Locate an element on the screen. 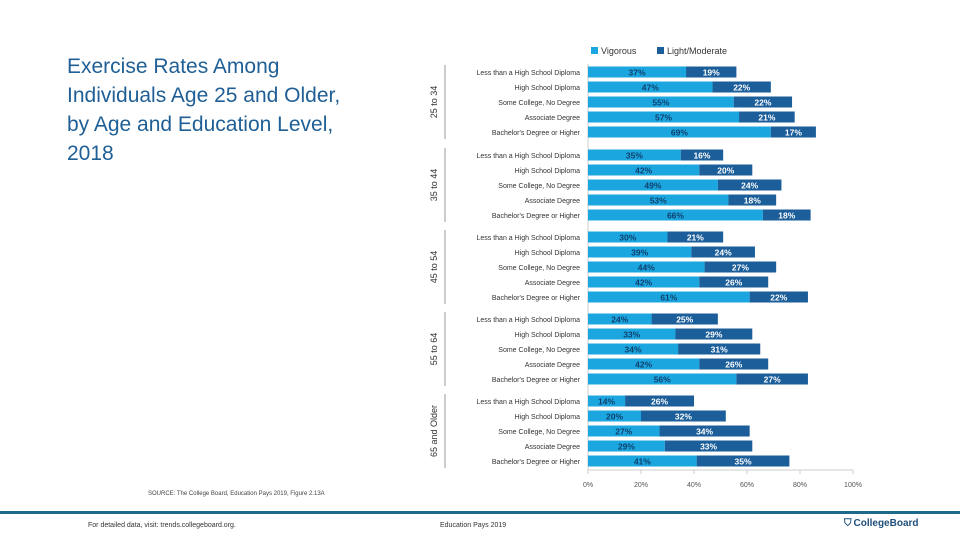 The width and height of the screenshot is (960, 540). data-label-vigorous: 33% is located at coordinates (631, 335).